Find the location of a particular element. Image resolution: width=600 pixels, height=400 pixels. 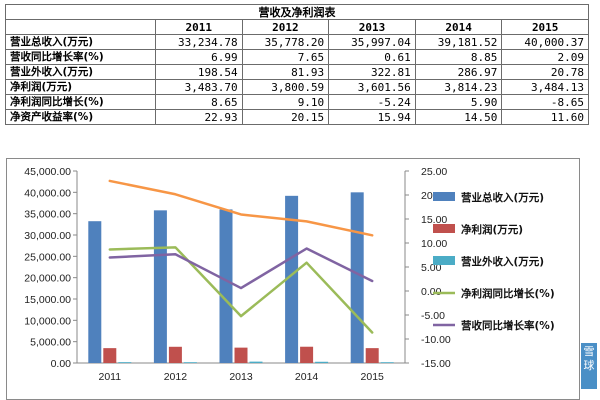

right-axis-tick-label: -10.00 is located at coordinates (436, 340).